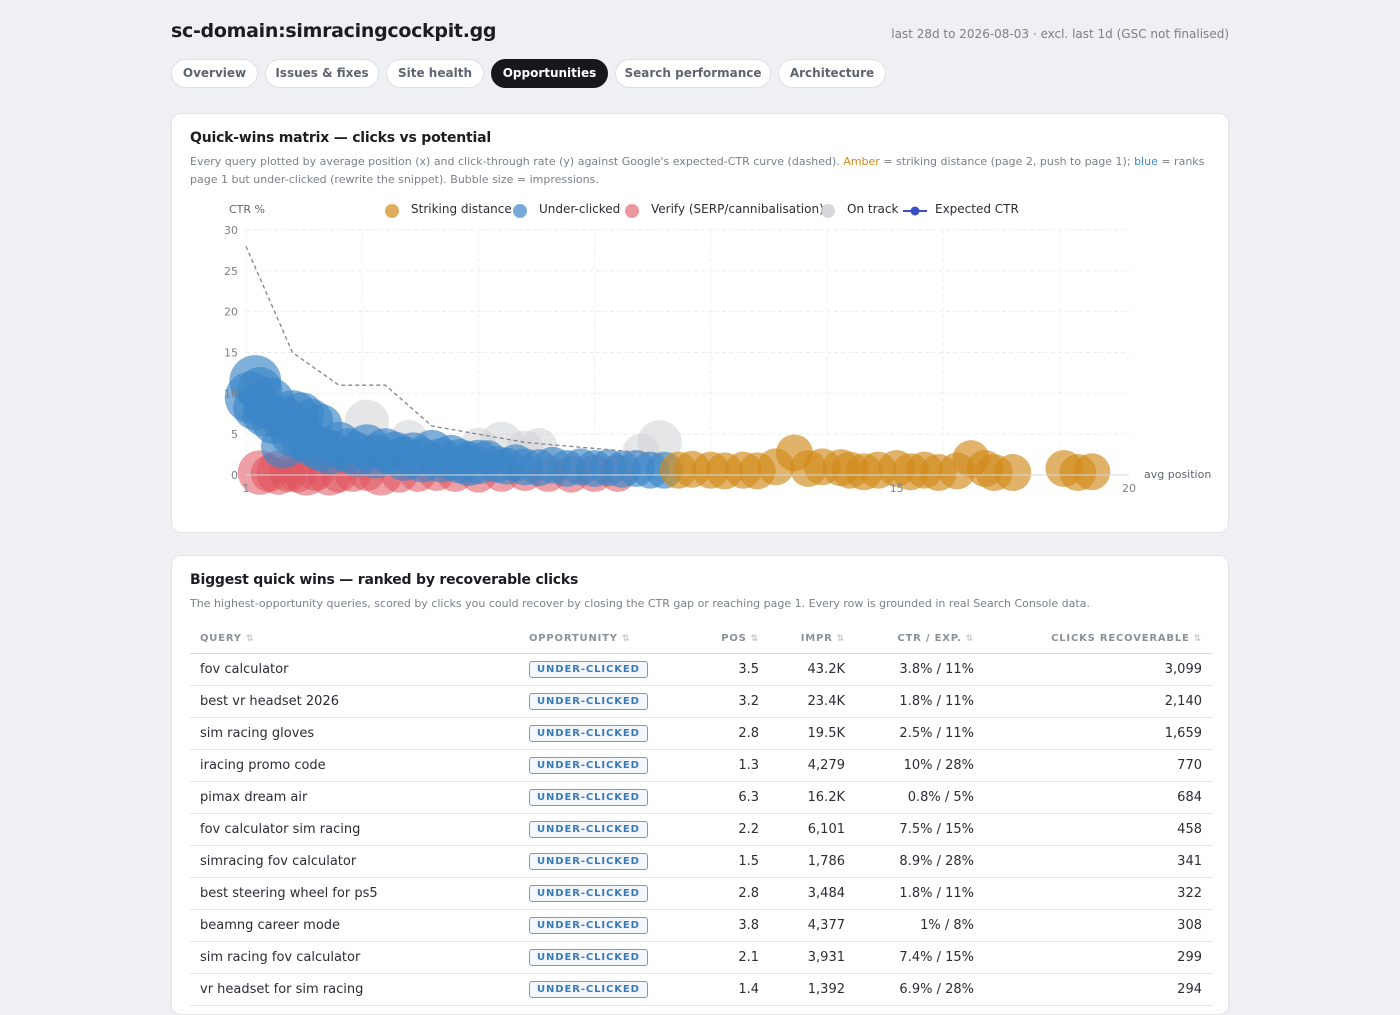 The width and height of the screenshot is (1400, 1015). I want to click on ctr-cell: 7.4% / 15%, so click(919, 957).